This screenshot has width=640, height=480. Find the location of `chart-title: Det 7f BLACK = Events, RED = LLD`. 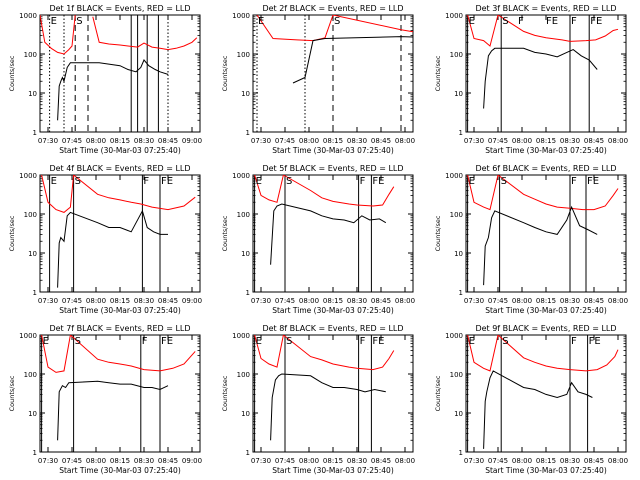

chart-title: Det 7f BLACK = Events, RED = LLD is located at coordinates (119, 328).